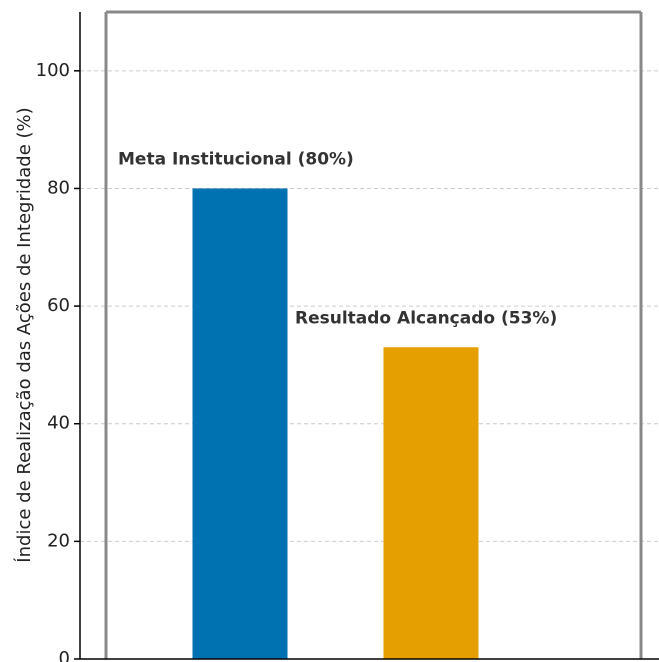 This screenshot has height=662, width=659. Describe the element at coordinates (53, 70) in the screenshot. I see `y-tick-label-100: 100` at that location.